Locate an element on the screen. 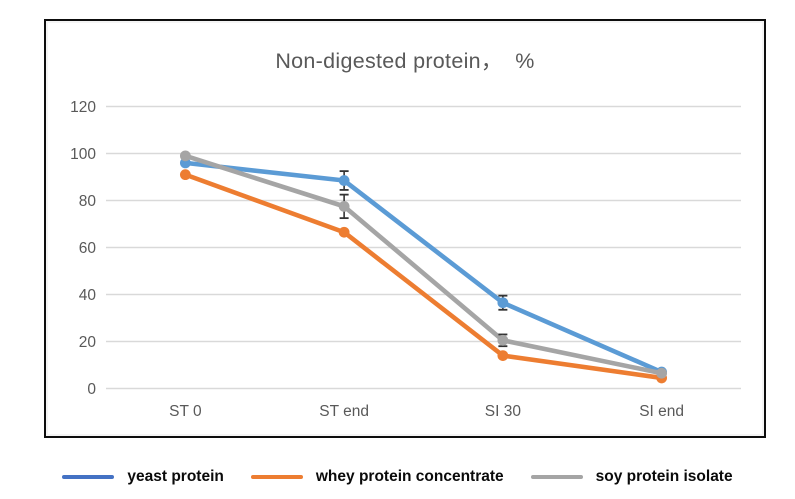 The width and height of the screenshot is (795, 499). x-category-label: SI 30 is located at coordinates (503, 411).